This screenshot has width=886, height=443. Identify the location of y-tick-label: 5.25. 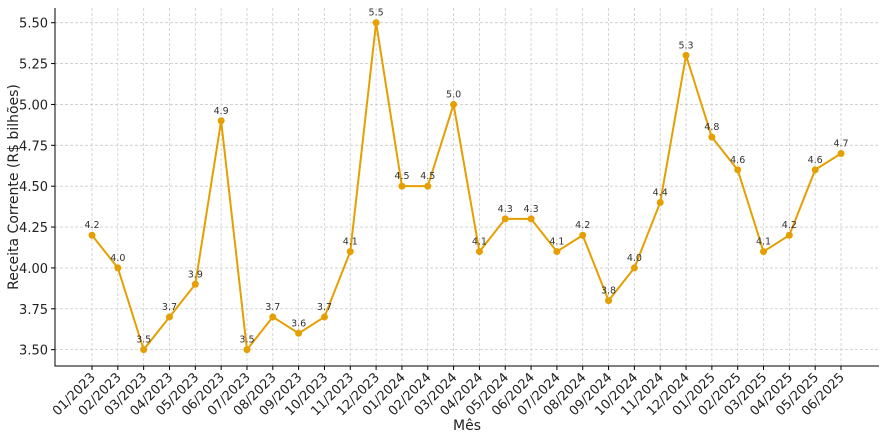
(33, 65).